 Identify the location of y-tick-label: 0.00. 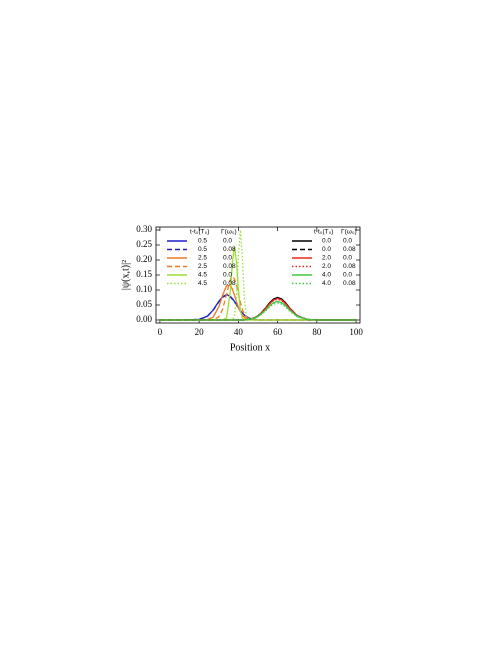
(144, 319).